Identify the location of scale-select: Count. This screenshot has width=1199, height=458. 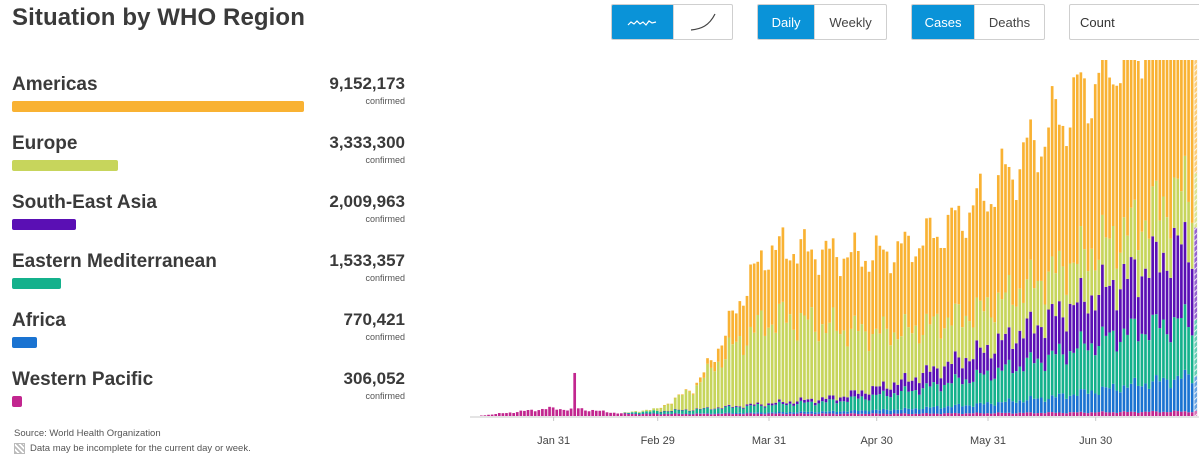
(1134, 22).